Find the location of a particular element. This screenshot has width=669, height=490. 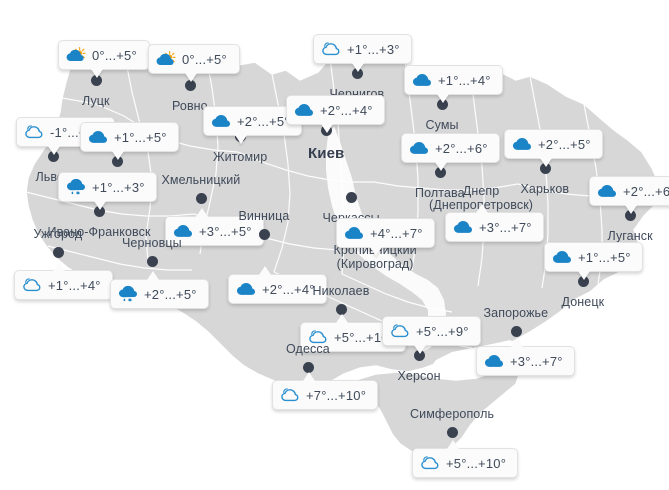

city-dot-ужгород is located at coordinates (58, 252).